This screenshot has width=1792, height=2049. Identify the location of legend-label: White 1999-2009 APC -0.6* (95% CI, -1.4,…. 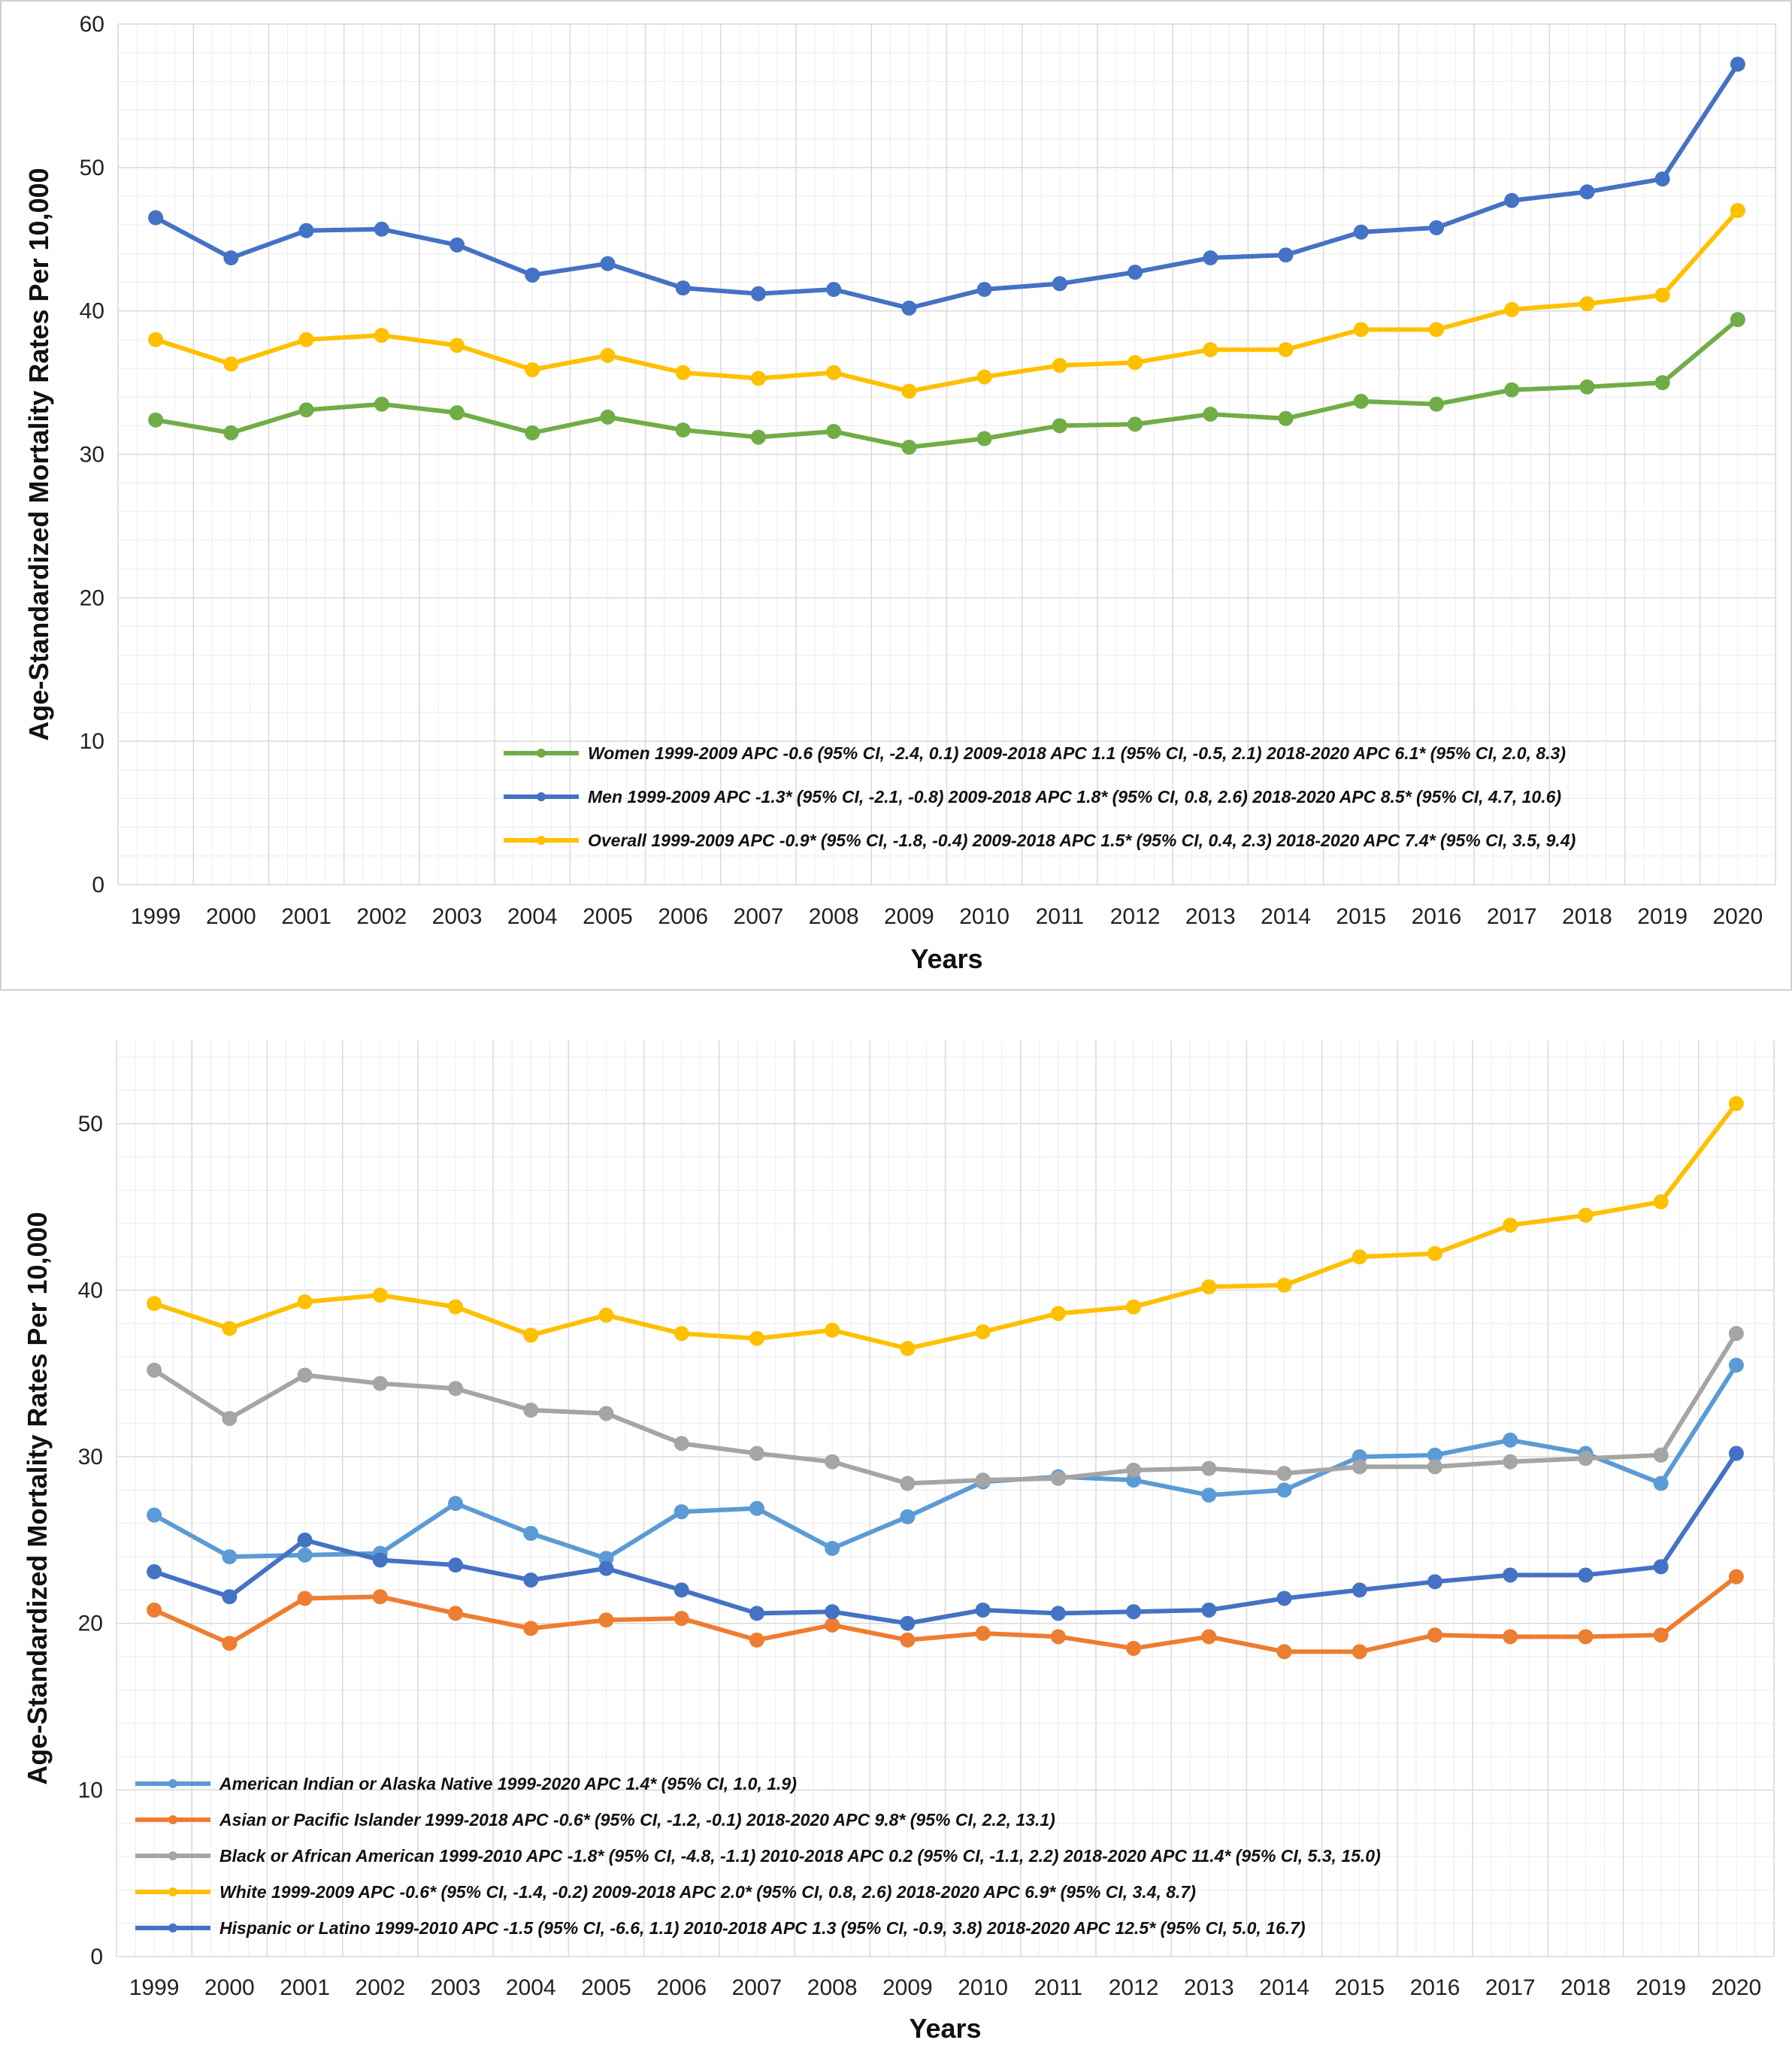
(707, 1892).